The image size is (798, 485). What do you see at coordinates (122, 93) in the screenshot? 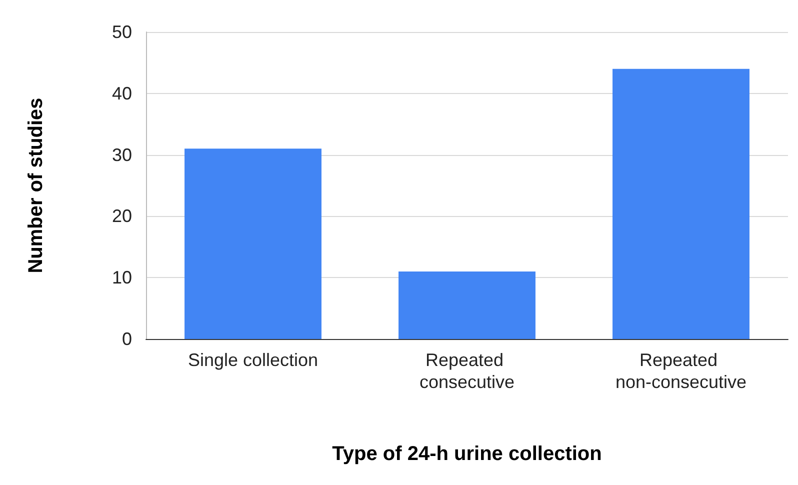
I see `y-tick-label: 40` at bounding box center [122, 93].